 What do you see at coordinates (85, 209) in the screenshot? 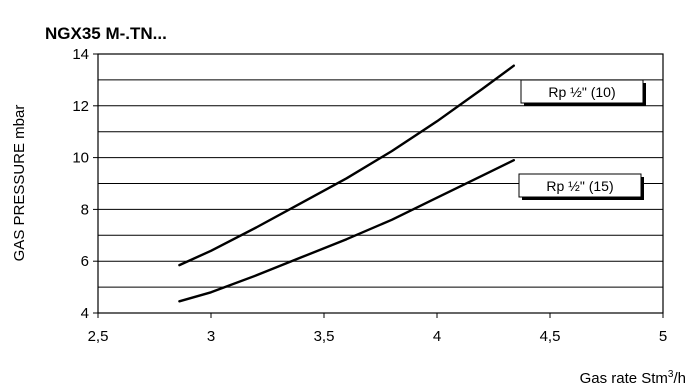
I see `y-tick-label: 8` at bounding box center [85, 209].